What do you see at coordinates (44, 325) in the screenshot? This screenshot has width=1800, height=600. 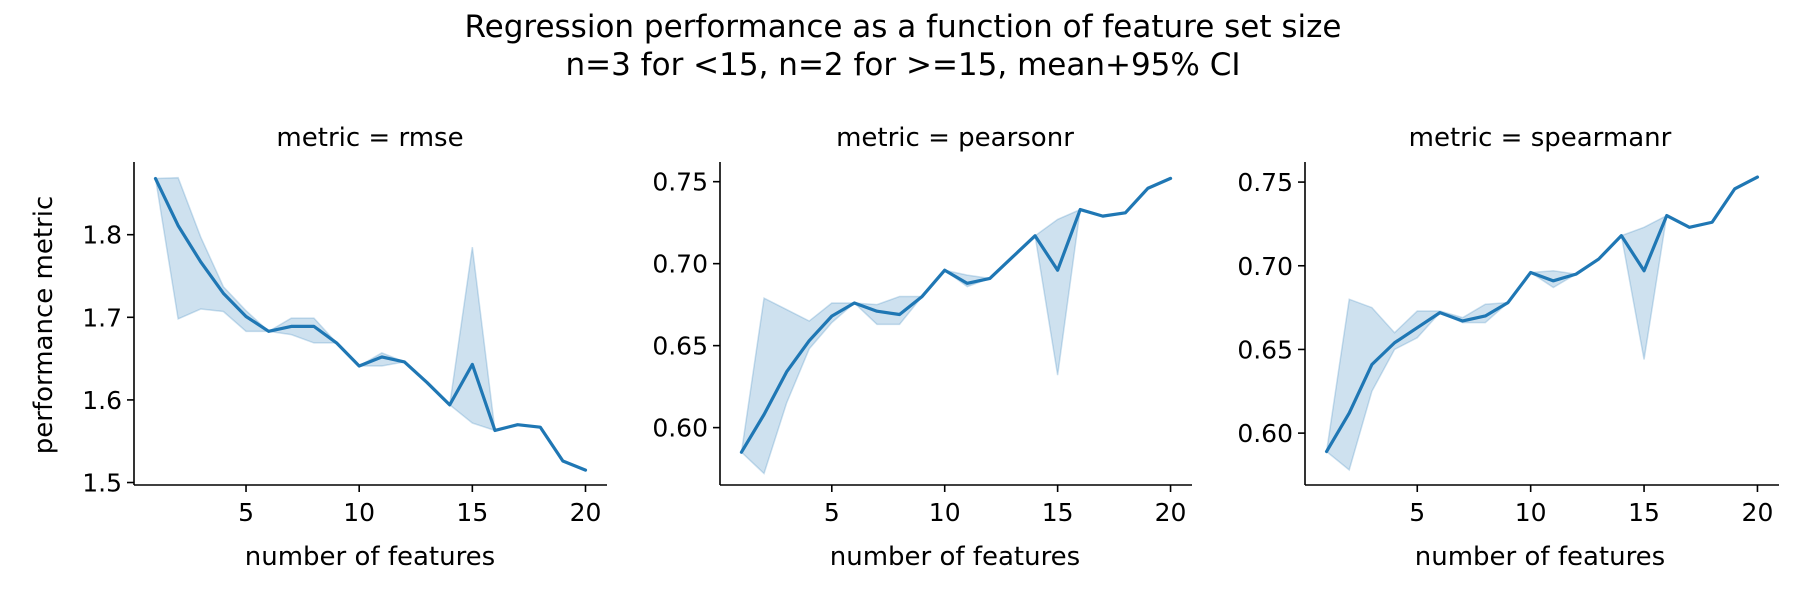 I see `y-axis-label: performance metric` at bounding box center [44, 325].